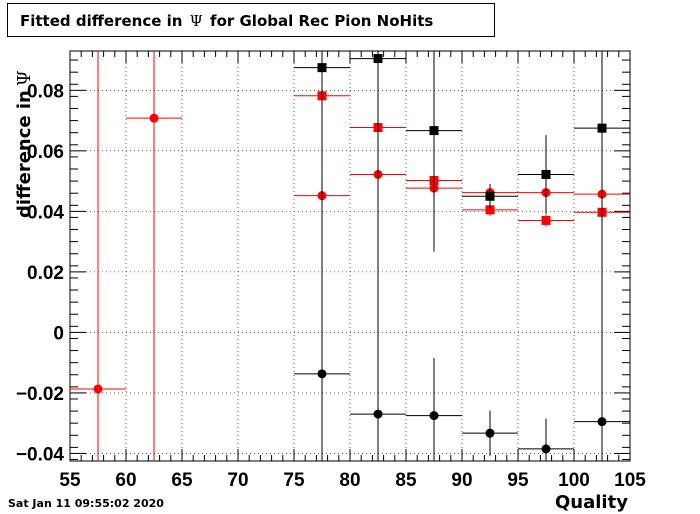 This screenshot has width=700, height=514. What do you see at coordinates (45, 91) in the screenshot?
I see `y-tick-label: 0.08` at bounding box center [45, 91].